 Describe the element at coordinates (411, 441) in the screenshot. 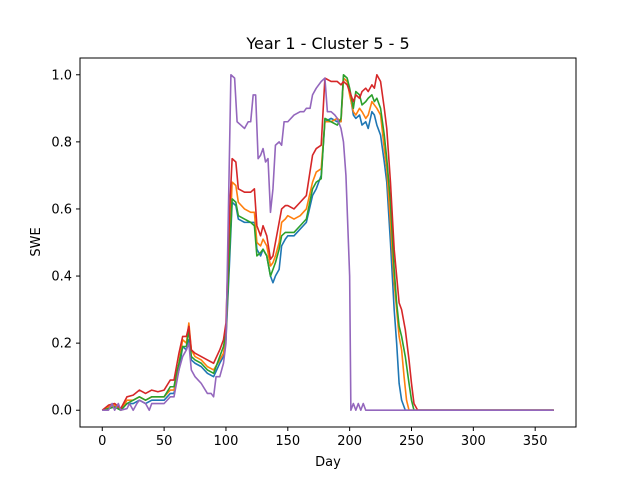

I see `x-tick-label: 250` at that location.